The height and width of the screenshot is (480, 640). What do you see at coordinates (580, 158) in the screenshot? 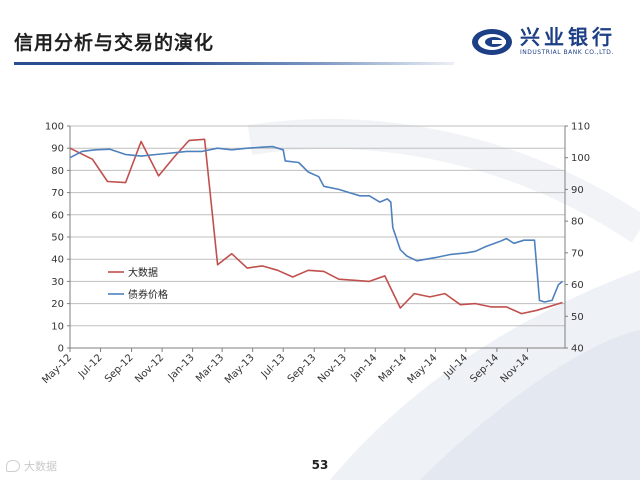
I see `y-right-tick-label: 100` at bounding box center [580, 158].